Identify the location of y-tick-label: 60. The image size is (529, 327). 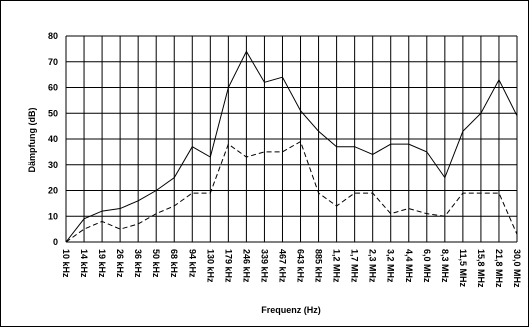
(53, 88).